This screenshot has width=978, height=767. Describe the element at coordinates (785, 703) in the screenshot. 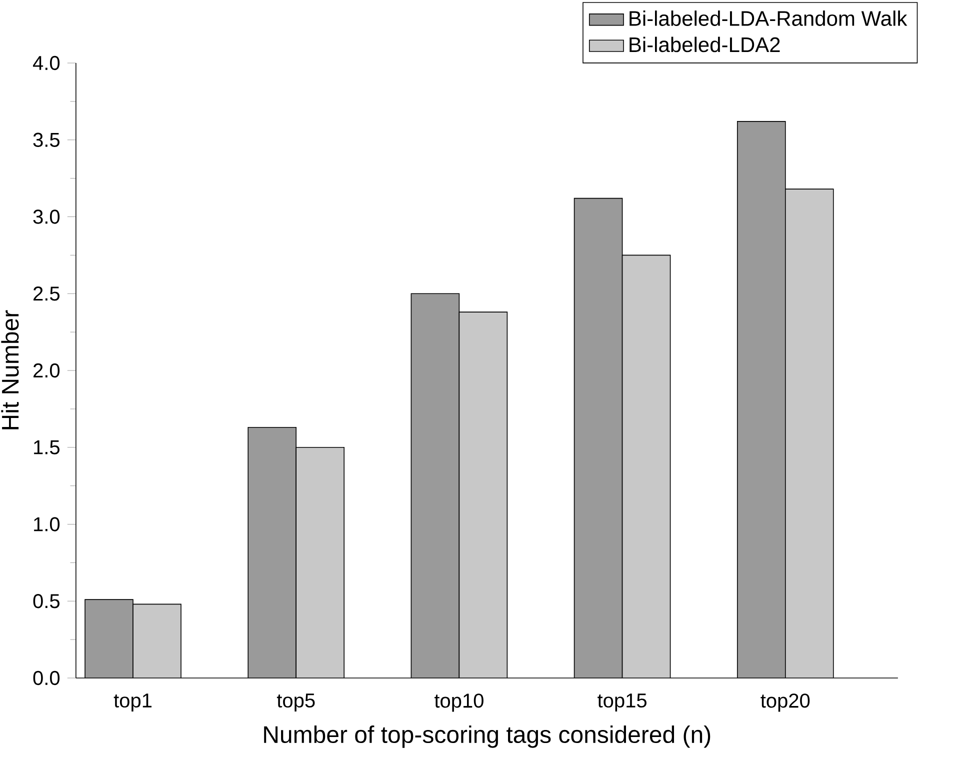

I see `x-tick-label: top20` at that location.